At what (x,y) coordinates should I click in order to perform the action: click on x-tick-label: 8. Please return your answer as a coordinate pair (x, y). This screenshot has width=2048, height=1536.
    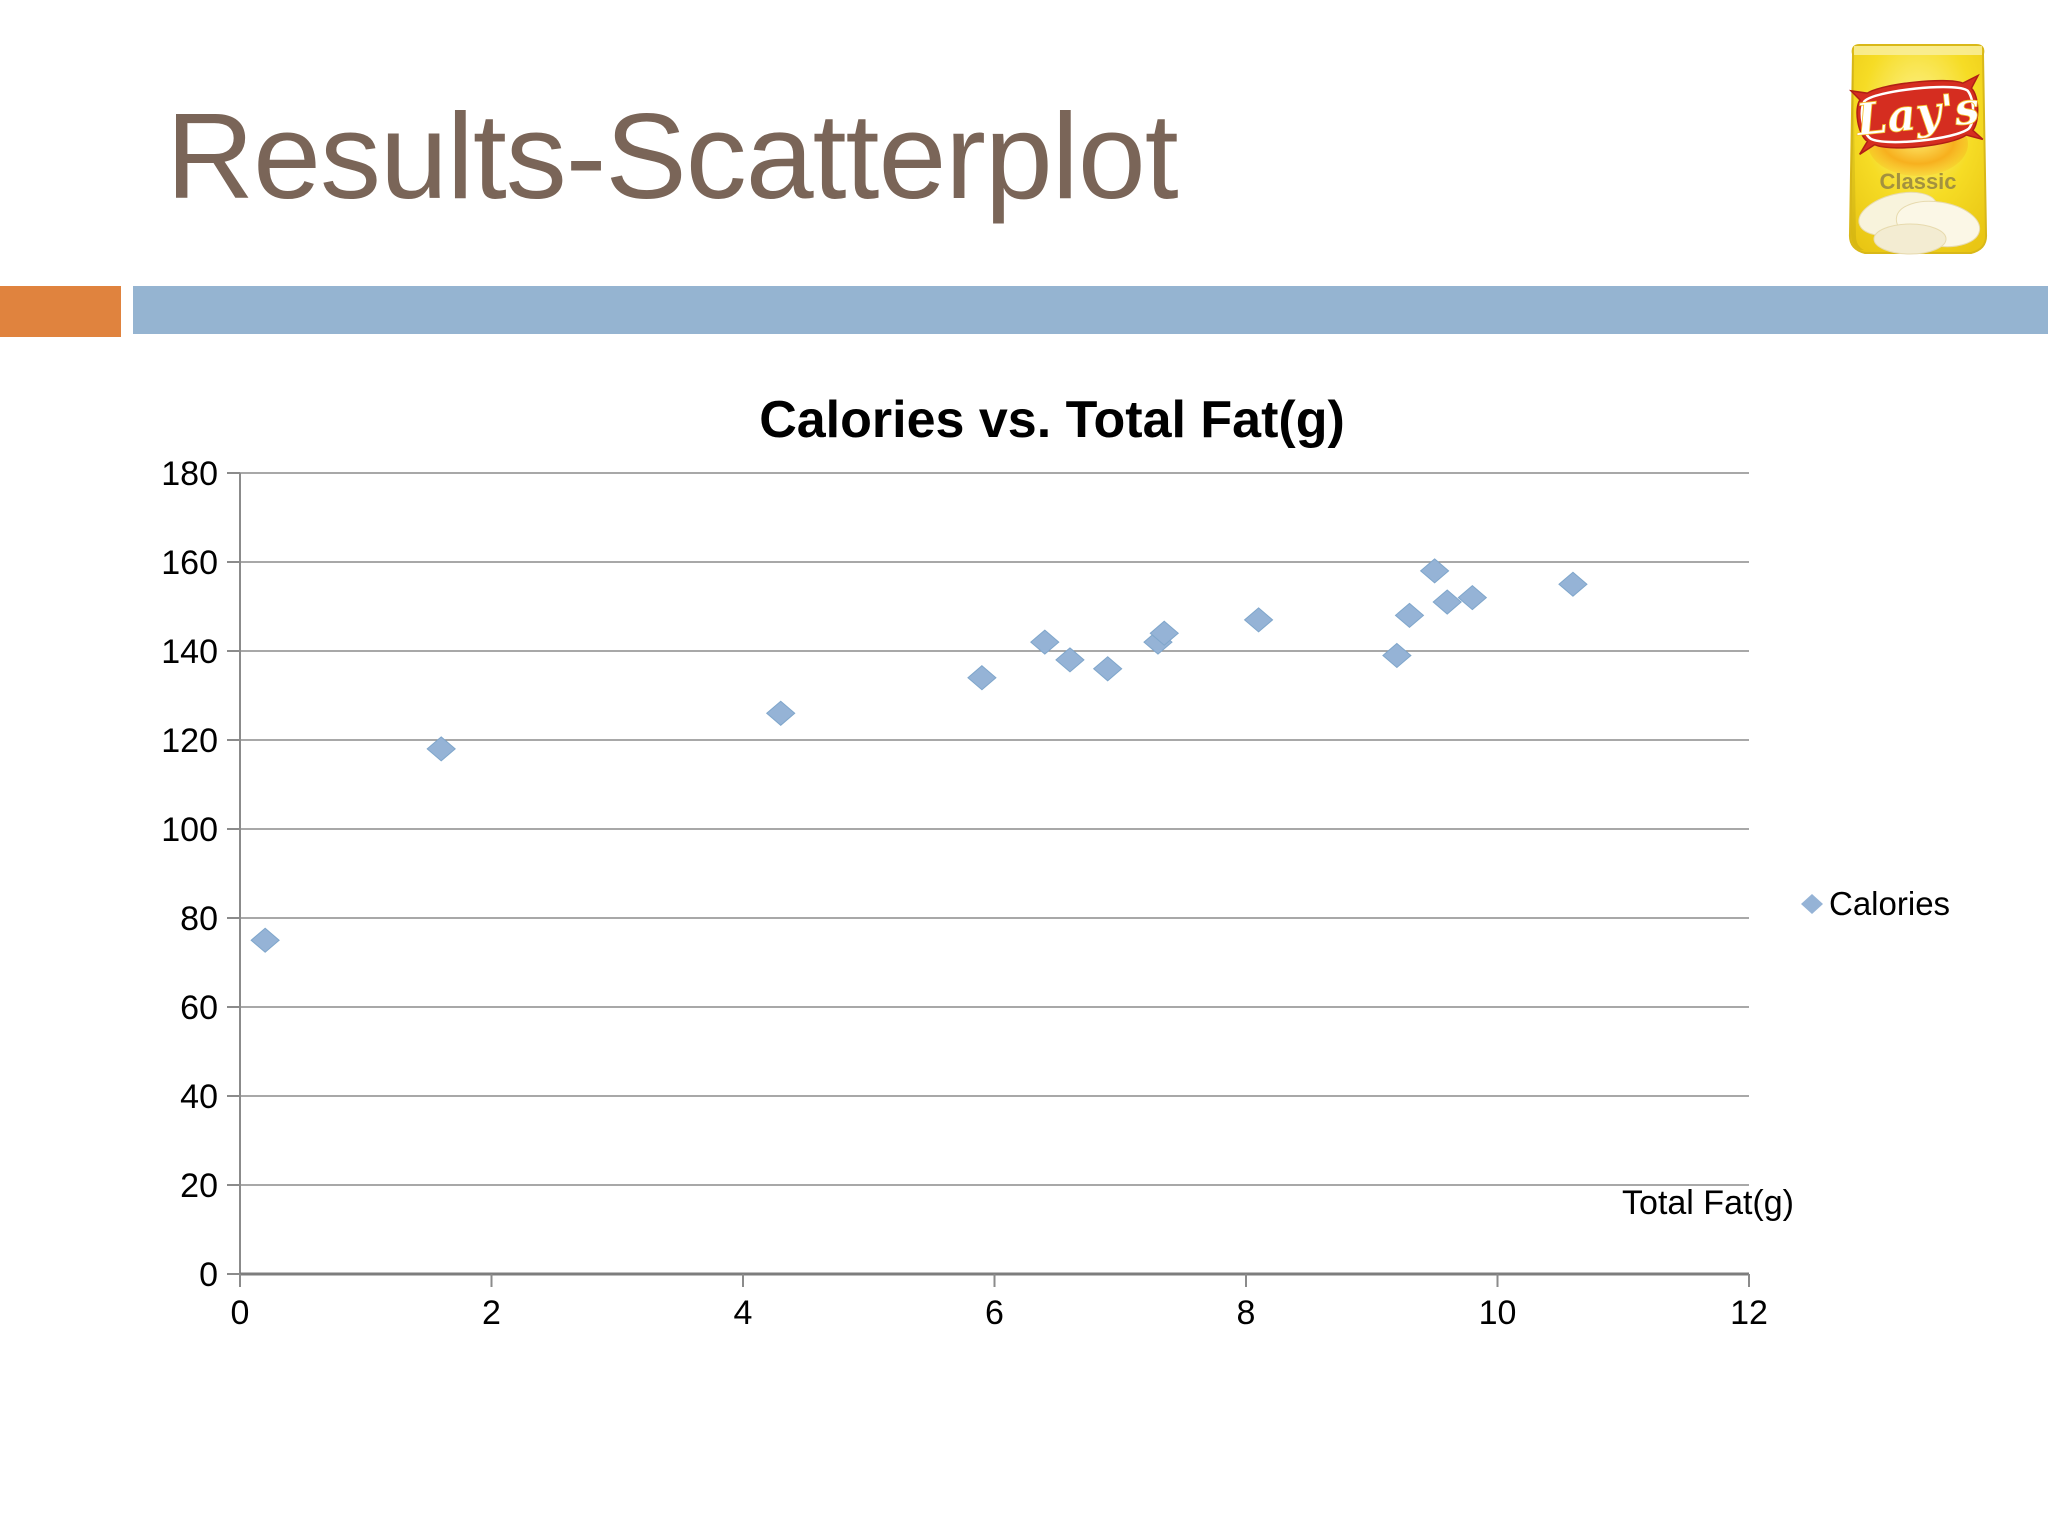
    Looking at the image, I should click on (1246, 1313).